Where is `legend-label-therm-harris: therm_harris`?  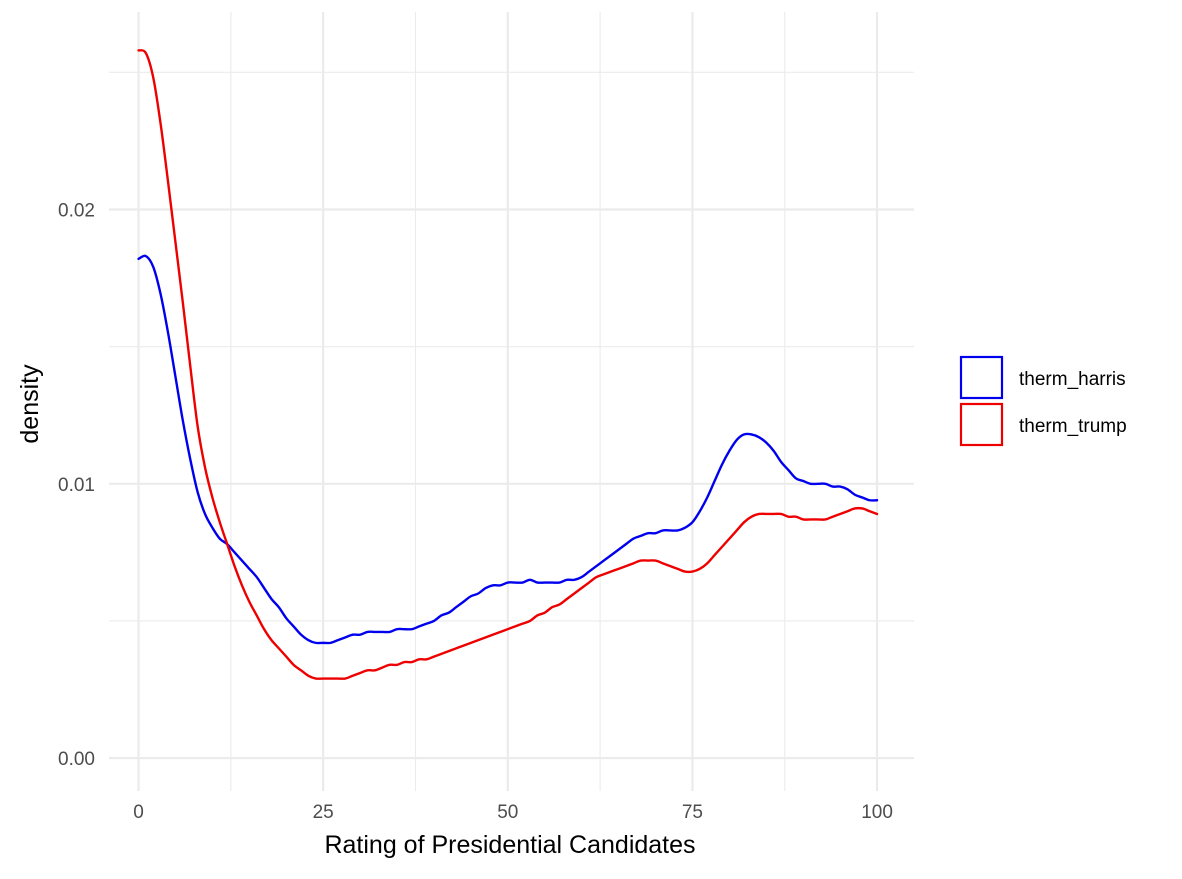
legend-label-therm-harris: therm_harris is located at coordinates (1072, 379).